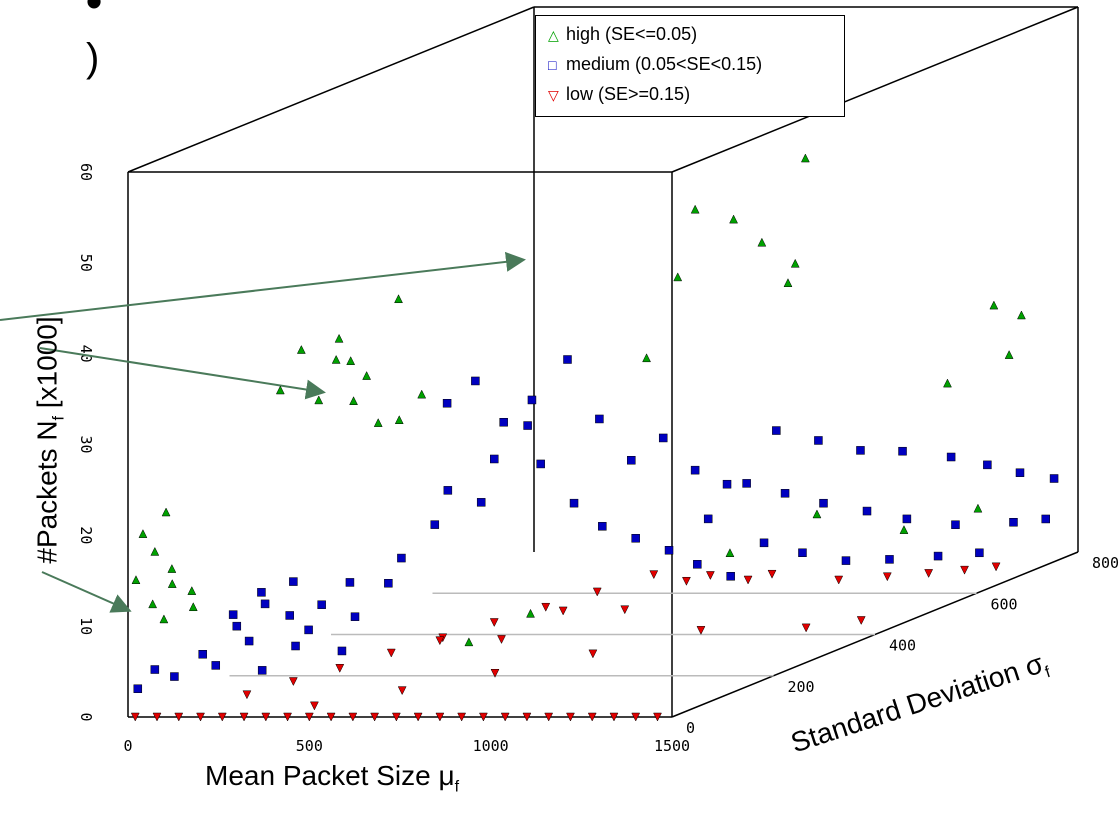 The image size is (1120, 820). I want to click on x-axis-label: Mean Packet Size μf, so click(332, 778).